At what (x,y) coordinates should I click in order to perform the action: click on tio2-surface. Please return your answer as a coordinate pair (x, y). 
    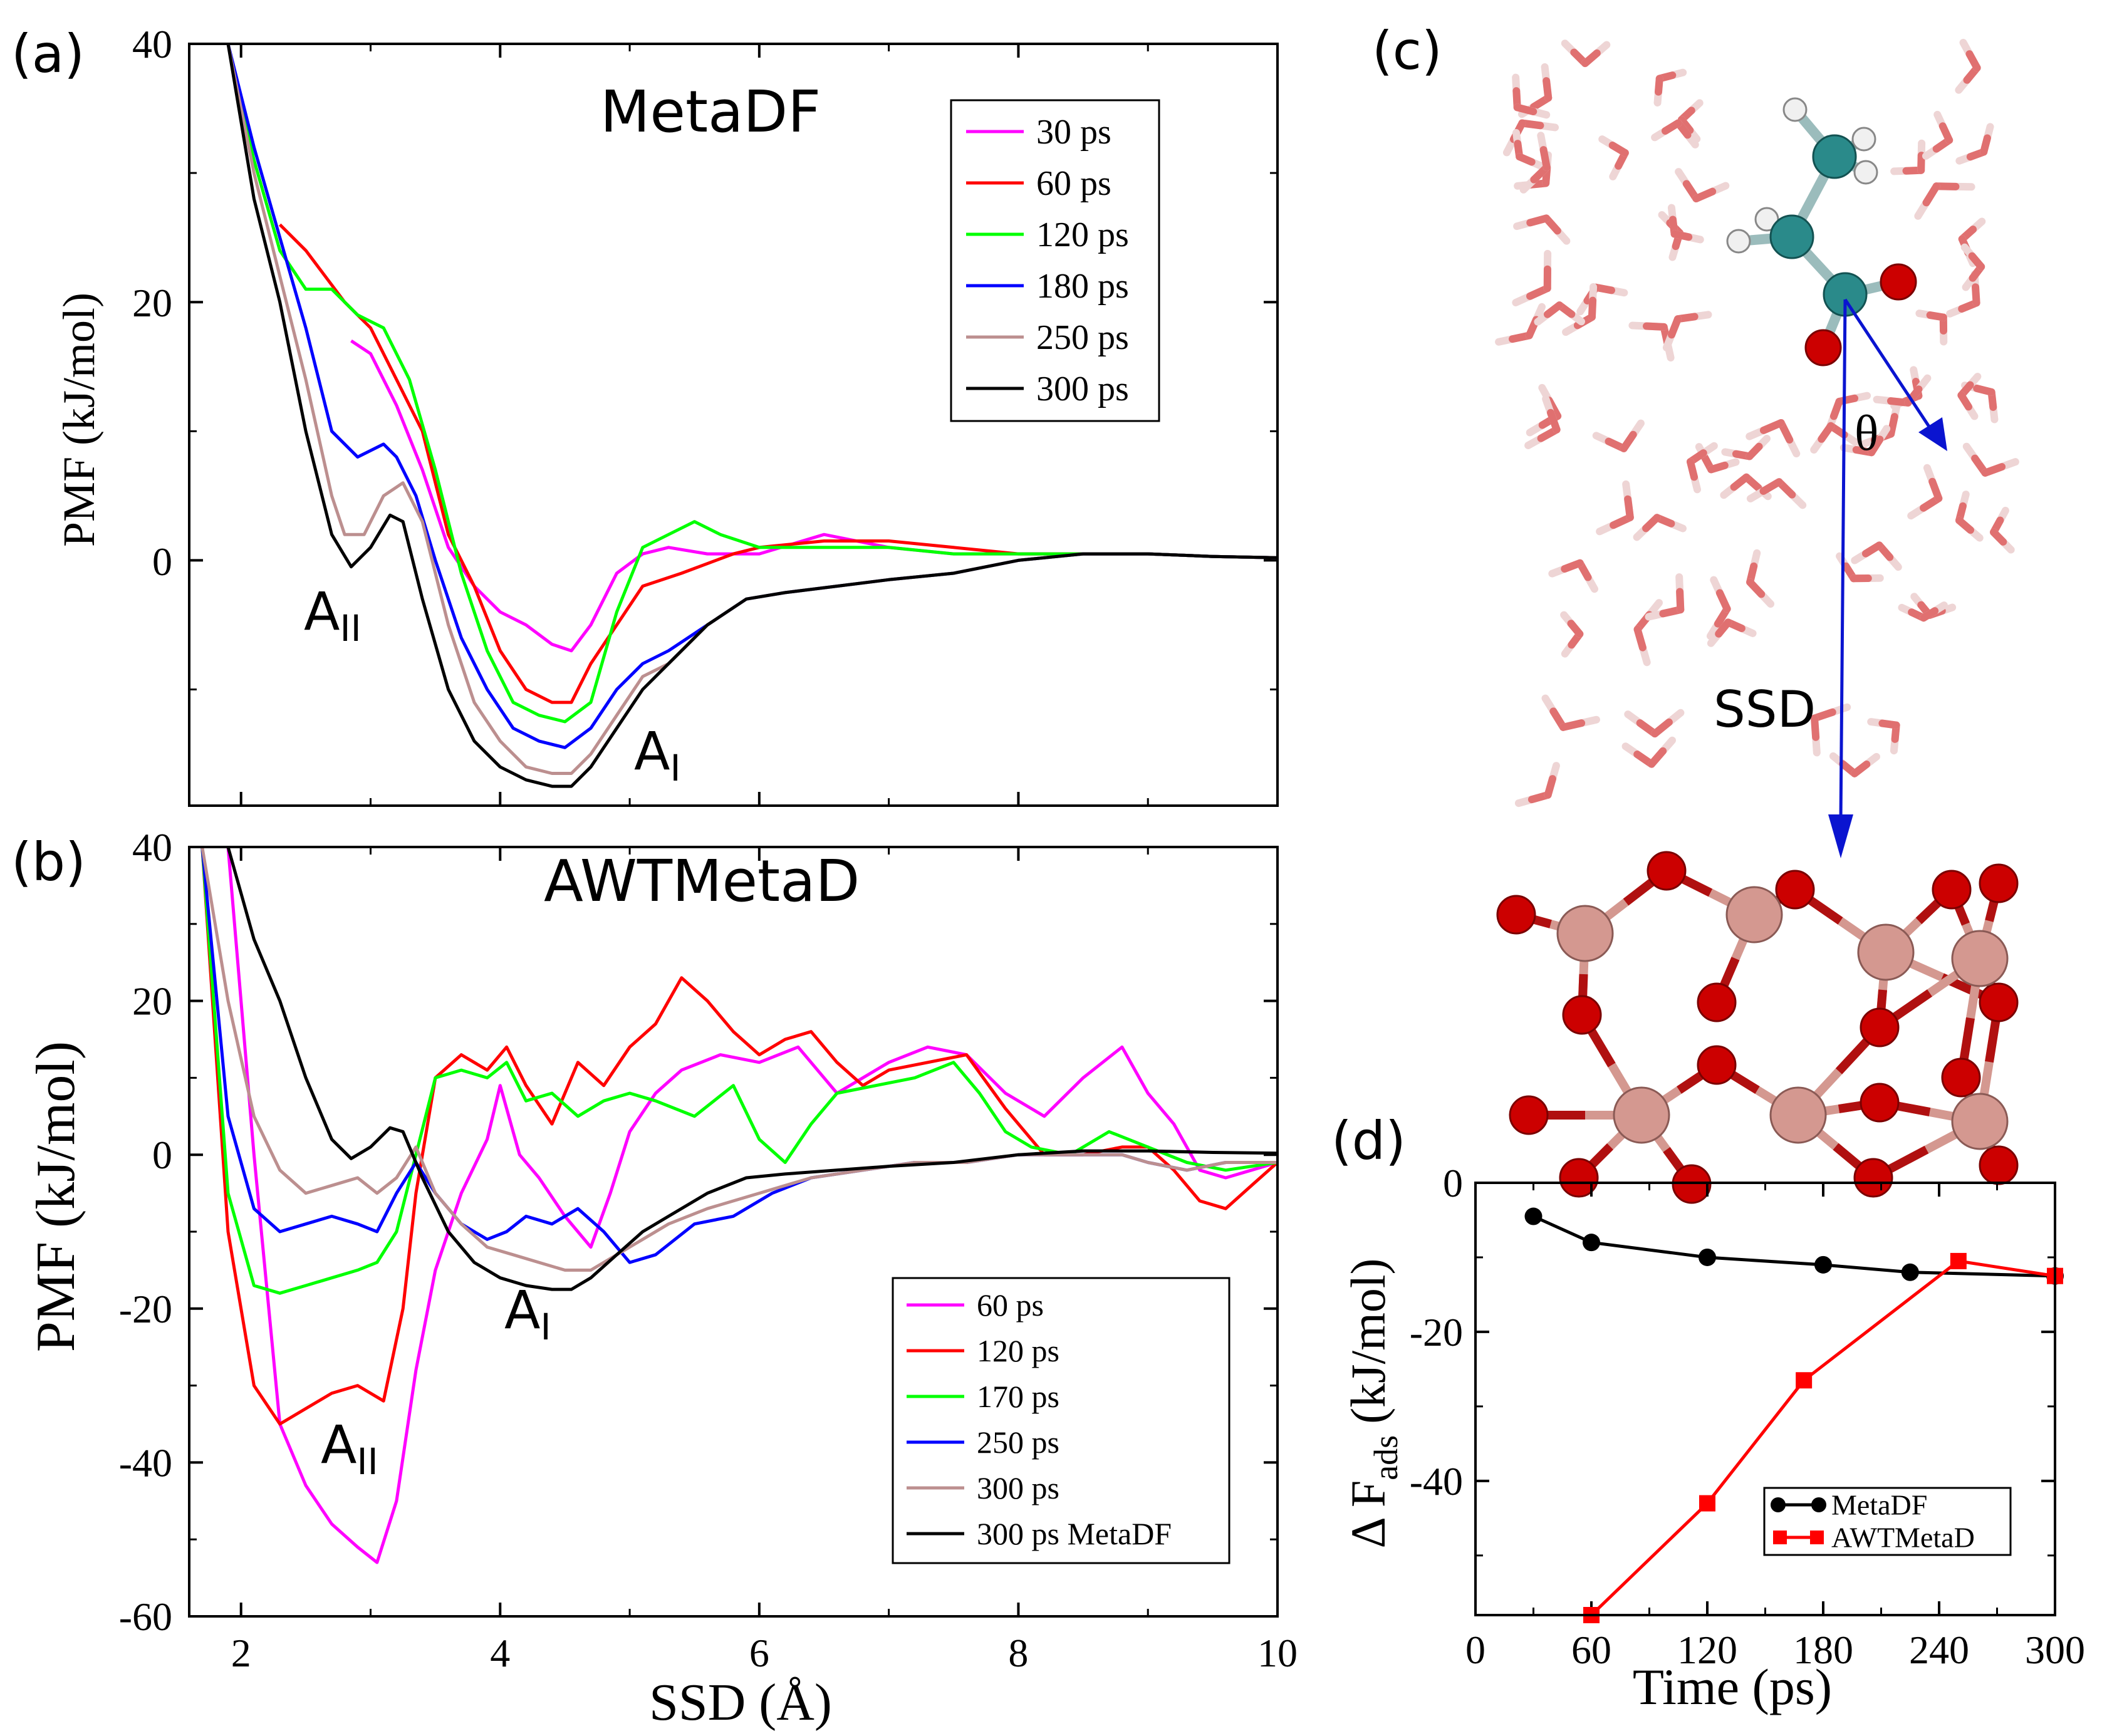
    Looking at the image, I should click on (1757, 1027).